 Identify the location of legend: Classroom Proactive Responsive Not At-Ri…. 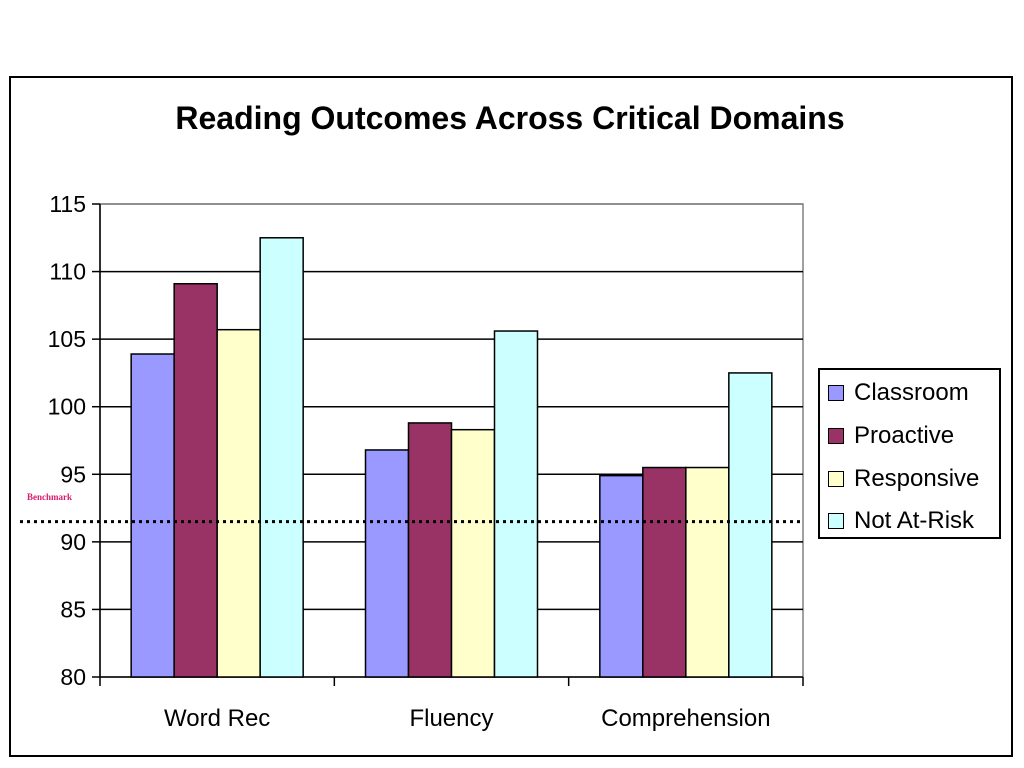
(909, 453).